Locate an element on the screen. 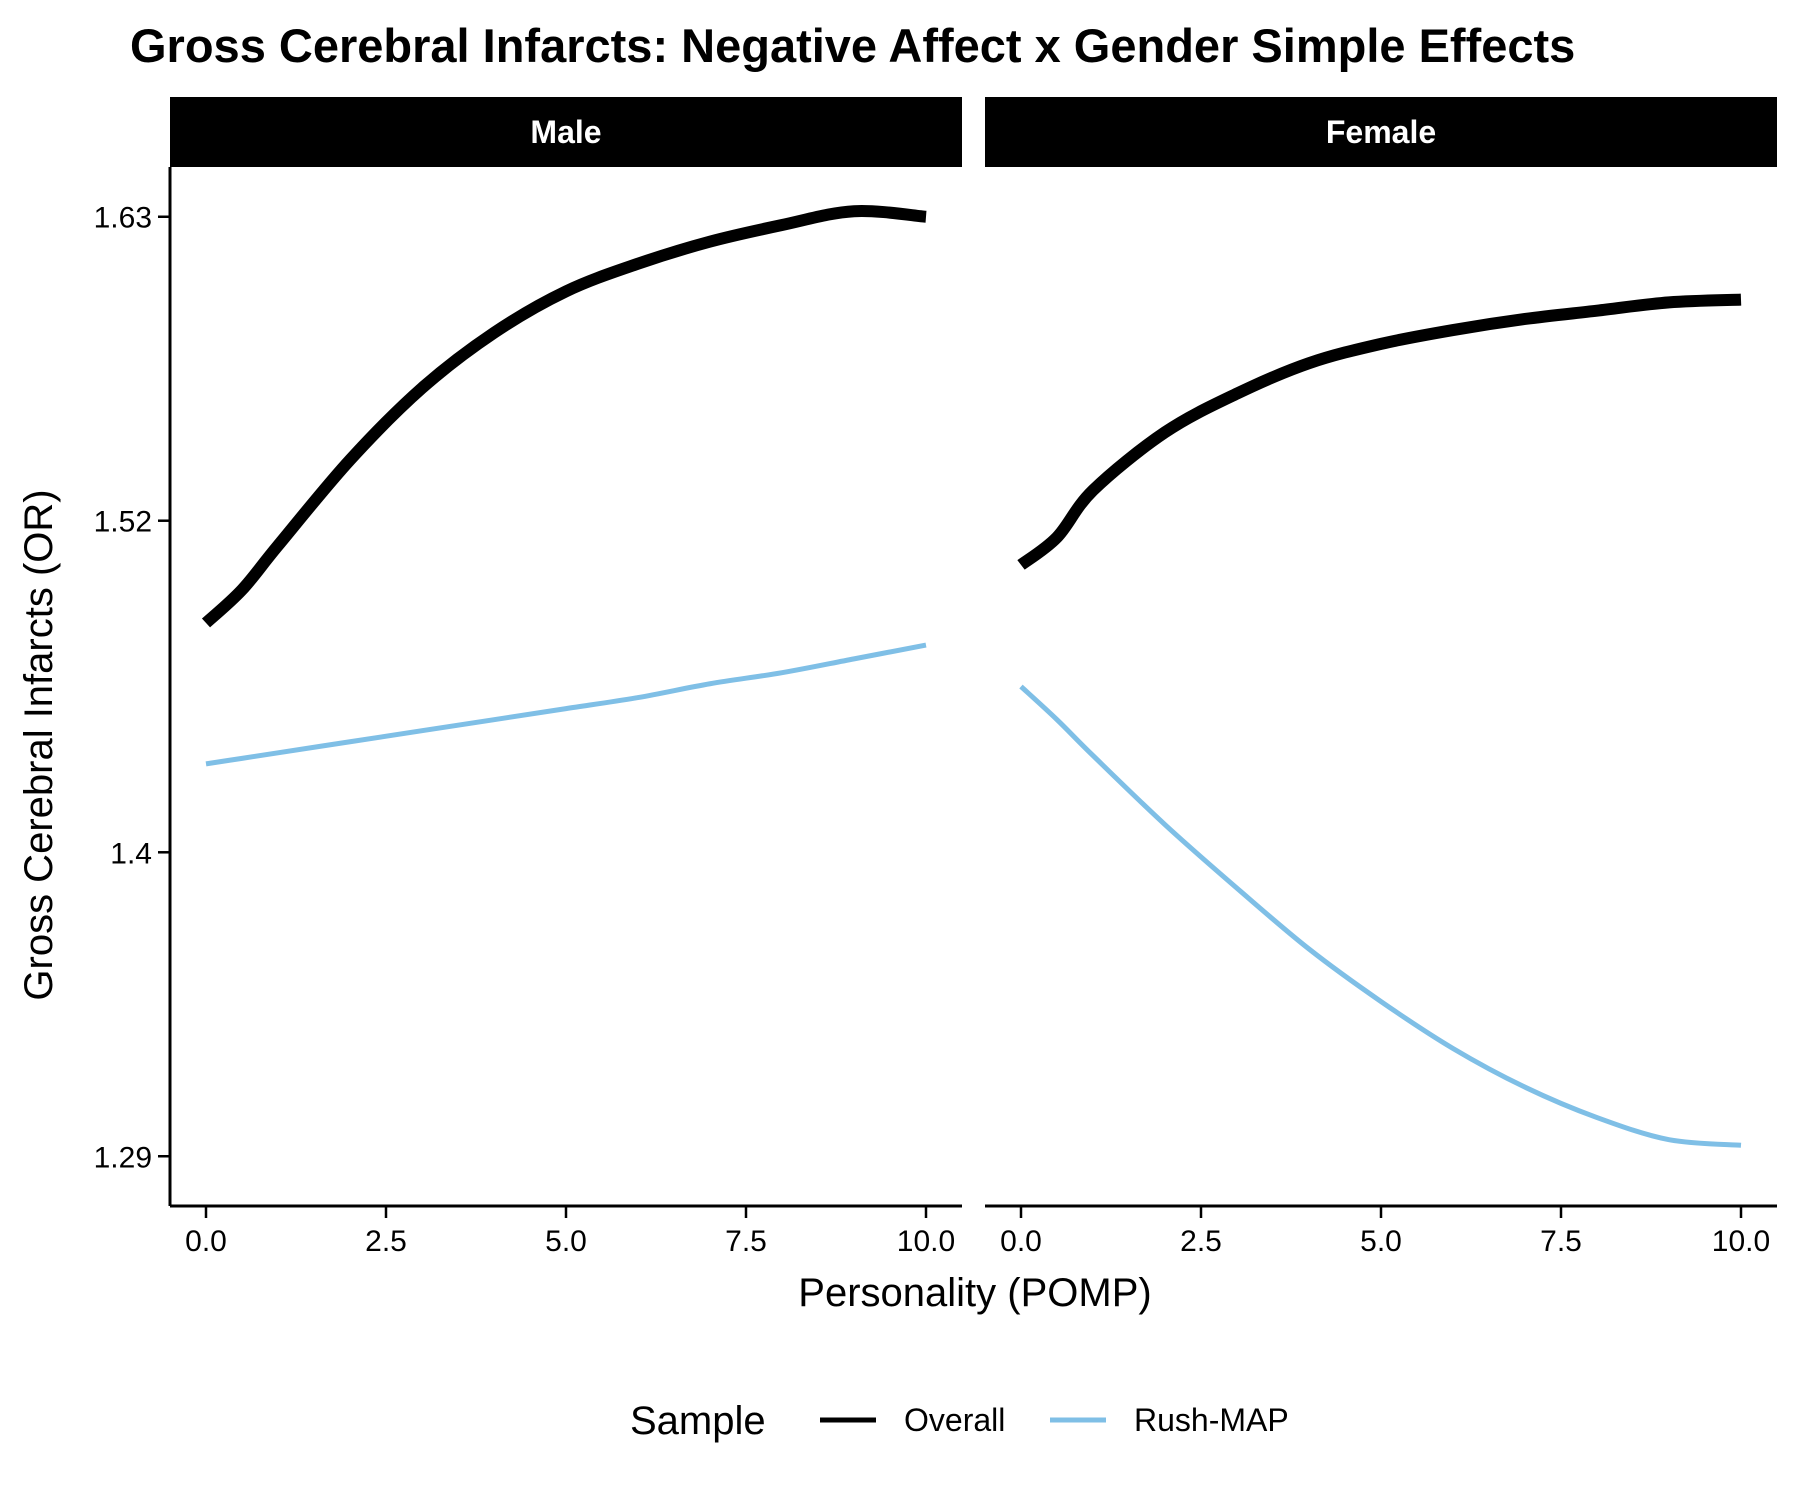  series-line-overall-male is located at coordinates (564, 416).